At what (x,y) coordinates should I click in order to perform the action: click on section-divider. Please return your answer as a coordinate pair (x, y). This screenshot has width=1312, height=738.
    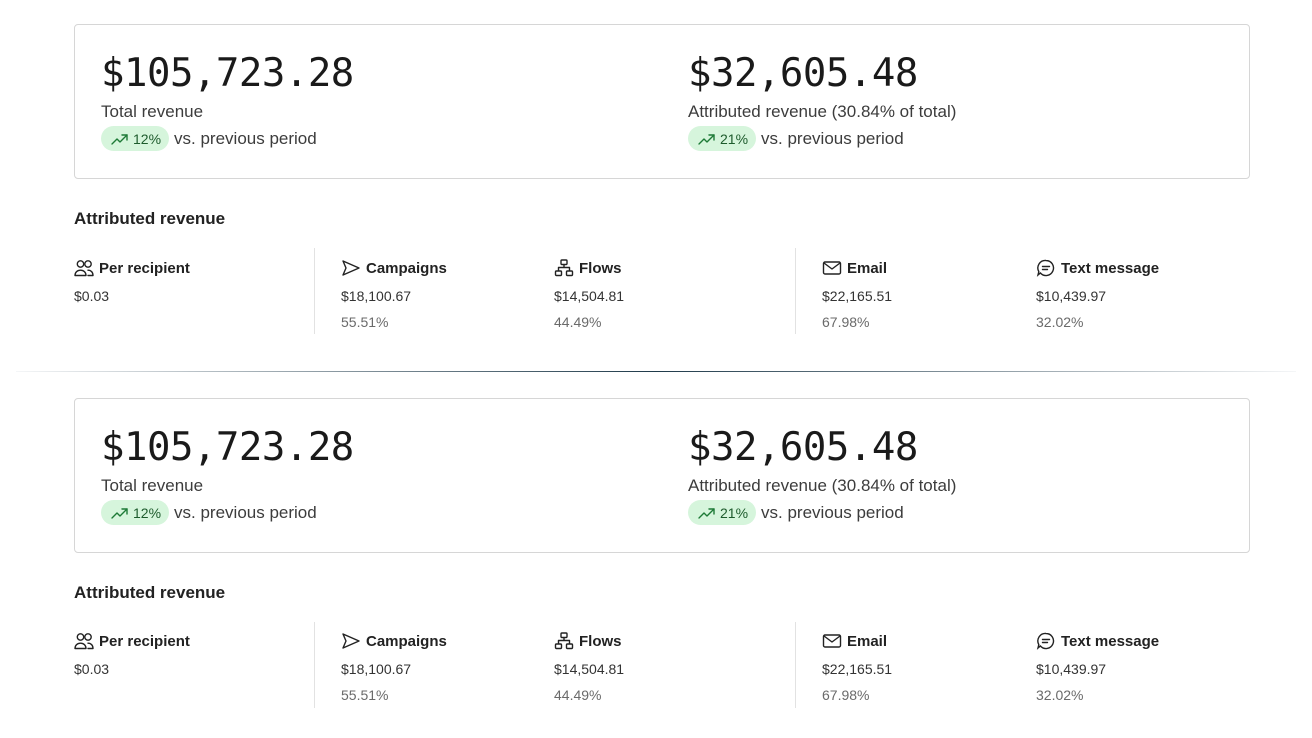
    Looking at the image, I should click on (656, 371).